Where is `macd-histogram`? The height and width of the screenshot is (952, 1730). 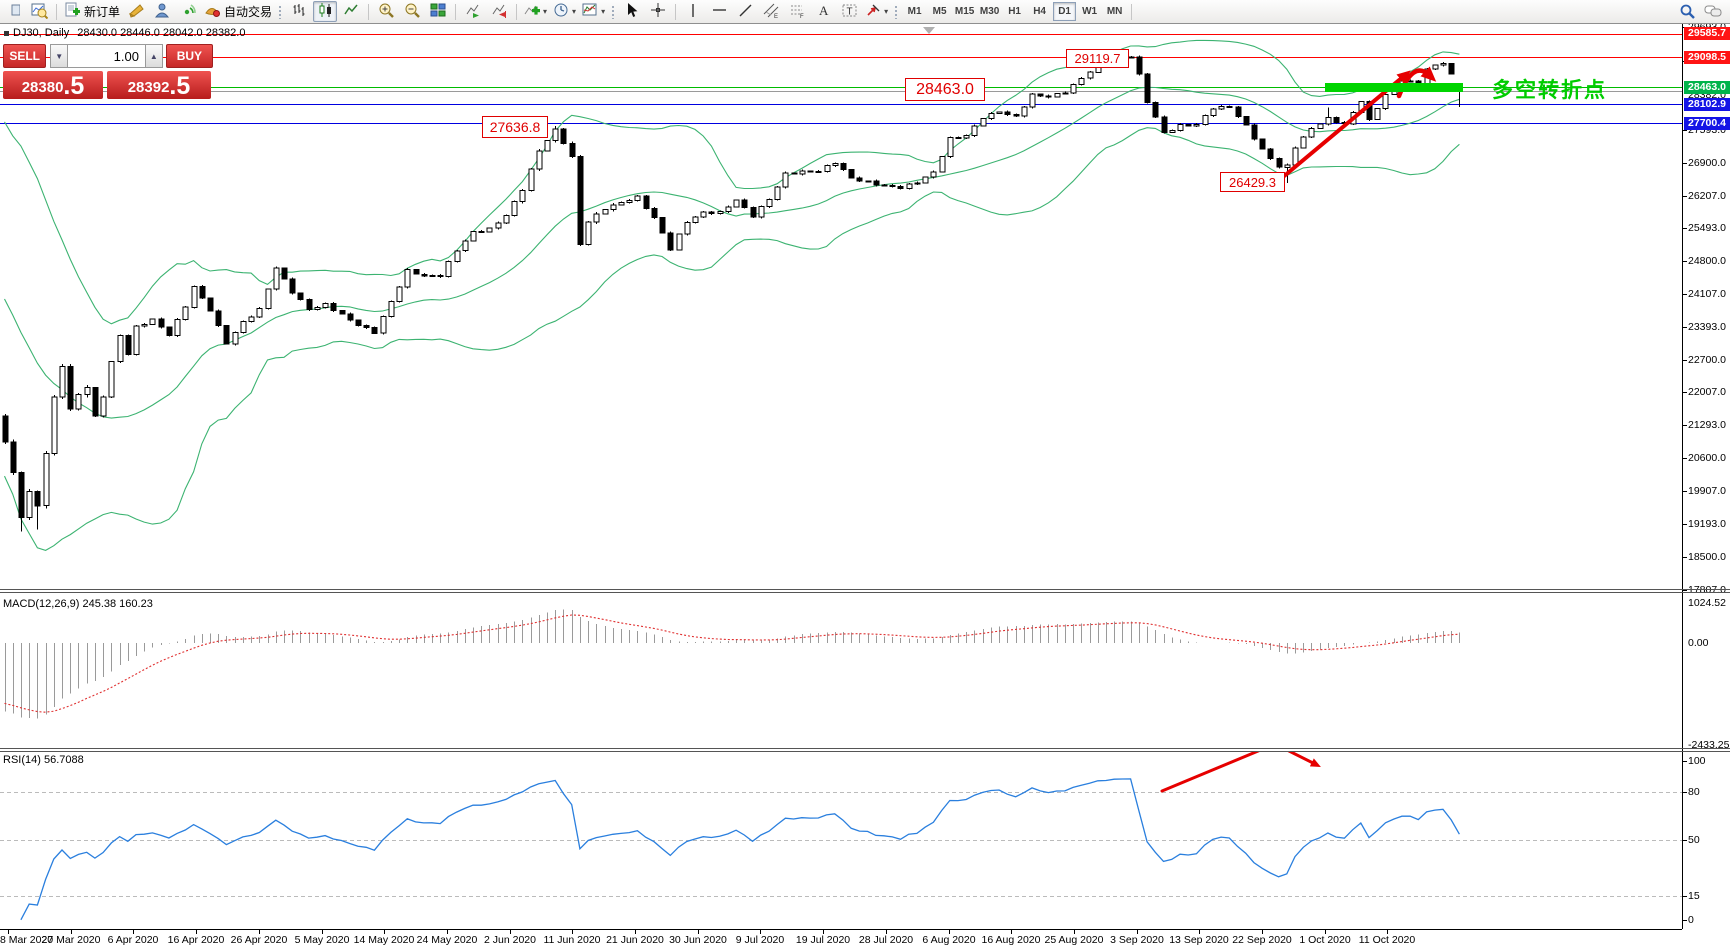 macd-histogram is located at coordinates (732, 664).